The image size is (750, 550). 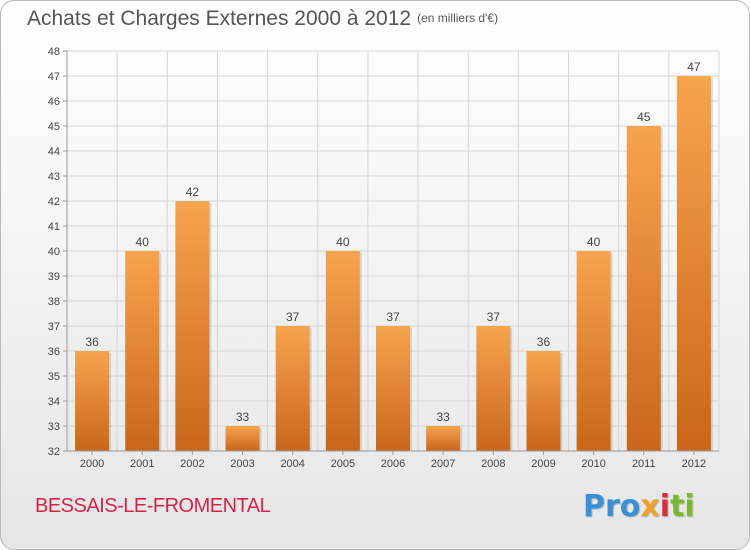 I want to click on x-tick-label: 2006, so click(x=393, y=464).